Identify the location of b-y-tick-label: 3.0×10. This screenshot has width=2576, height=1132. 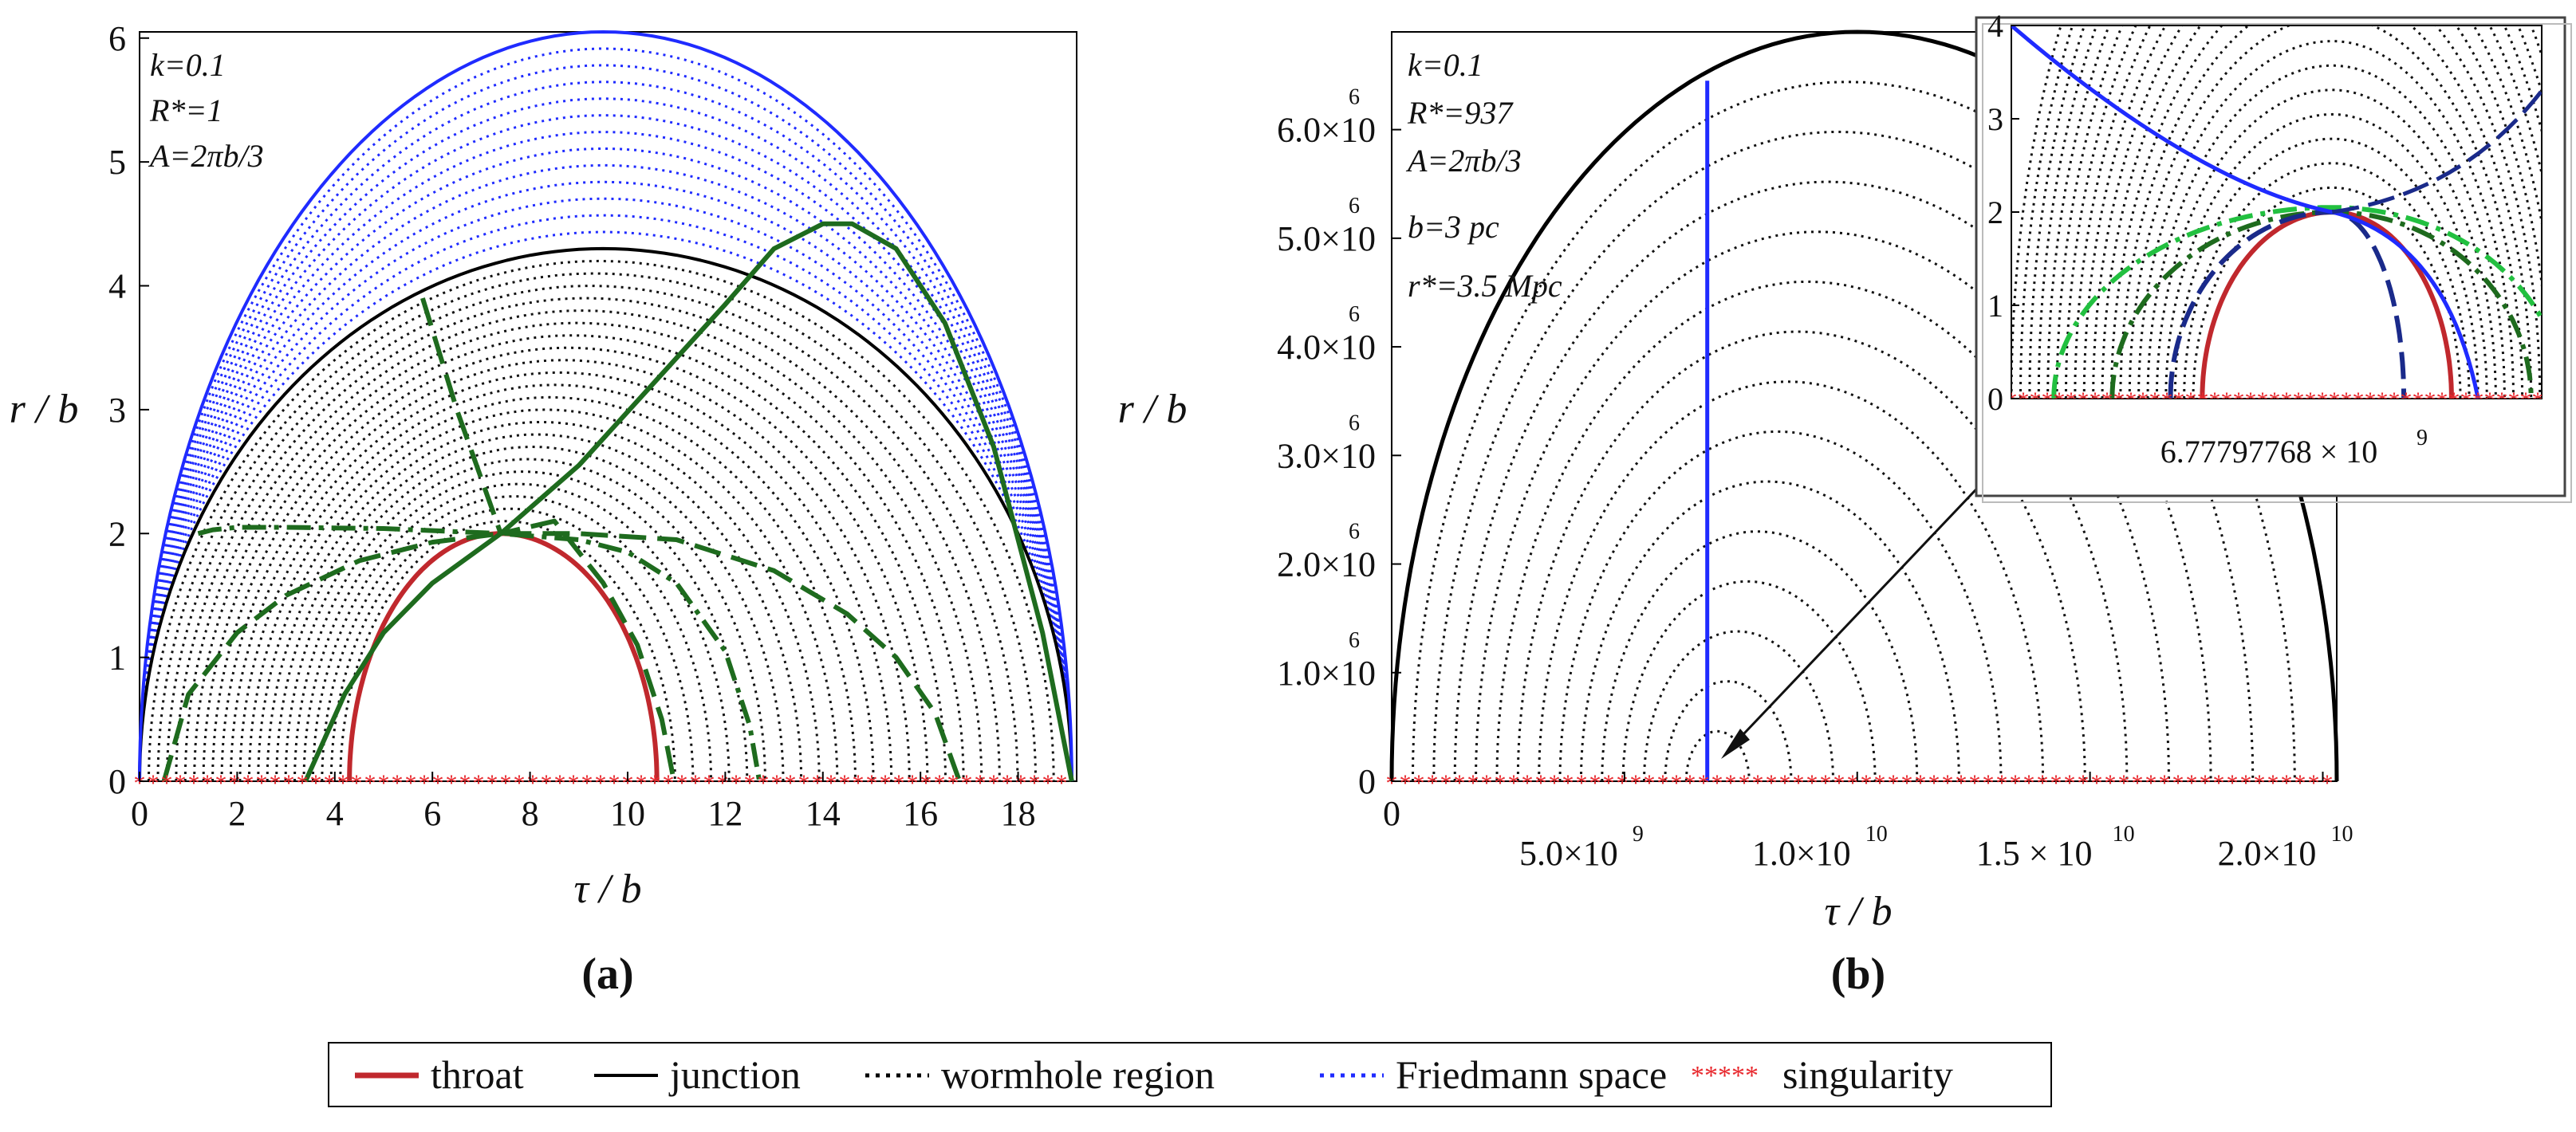
(1326, 455).